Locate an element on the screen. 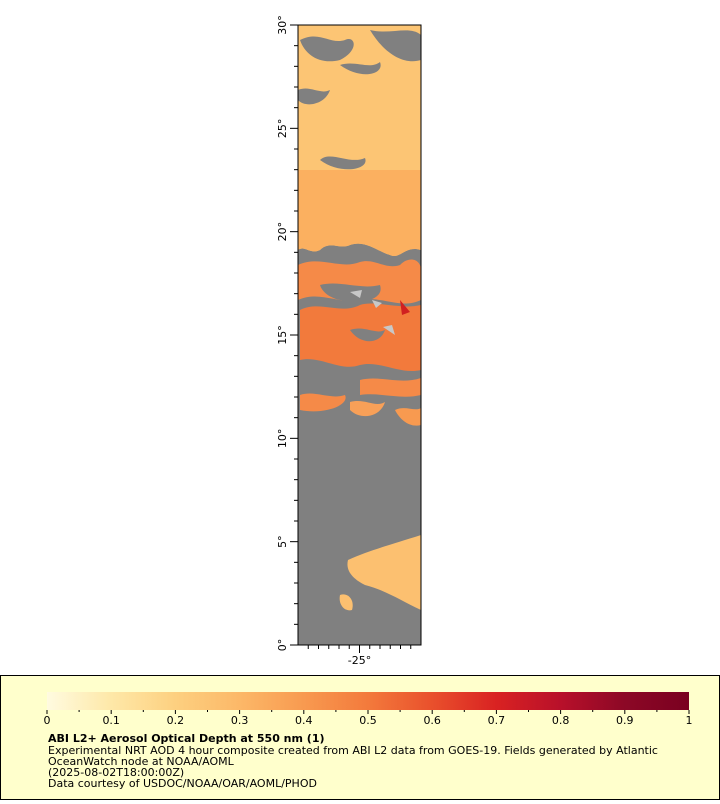 The height and width of the screenshot is (804, 720). colorbar-tick-label: 0.1 is located at coordinates (111, 720).